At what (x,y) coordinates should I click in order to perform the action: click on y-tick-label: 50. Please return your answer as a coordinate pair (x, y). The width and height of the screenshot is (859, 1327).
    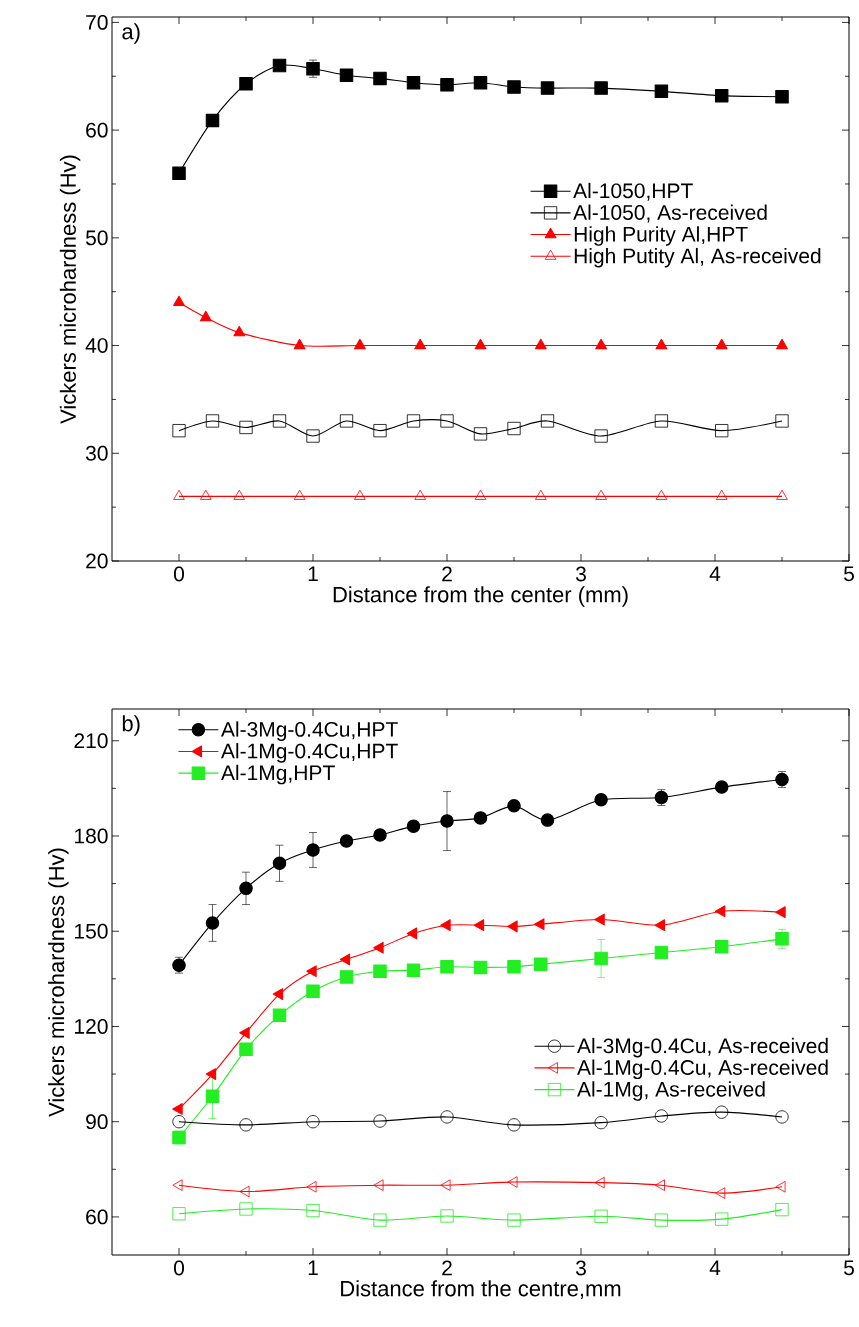
    Looking at the image, I should click on (96, 238).